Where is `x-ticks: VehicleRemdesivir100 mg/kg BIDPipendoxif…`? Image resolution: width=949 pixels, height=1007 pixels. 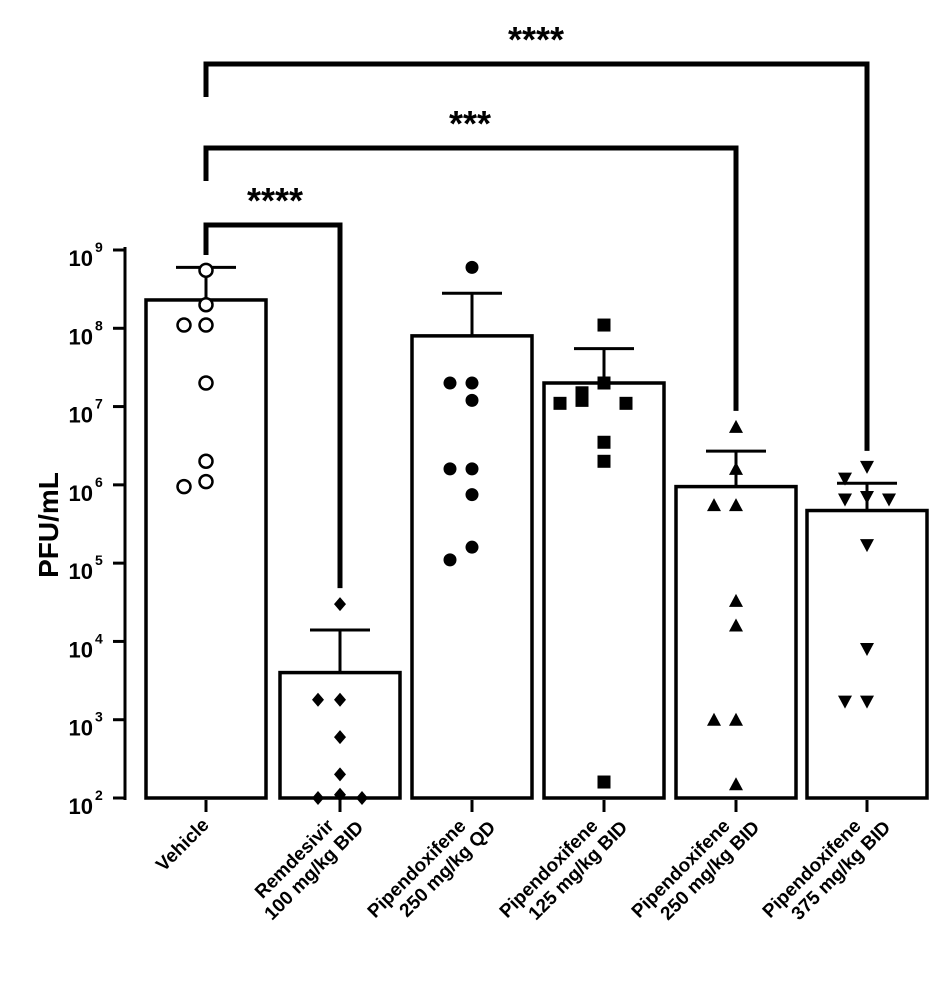
x-ticks: VehicleRemdesivir100 mg/kg BIDPipendoxif… is located at coordinates (523, 869).